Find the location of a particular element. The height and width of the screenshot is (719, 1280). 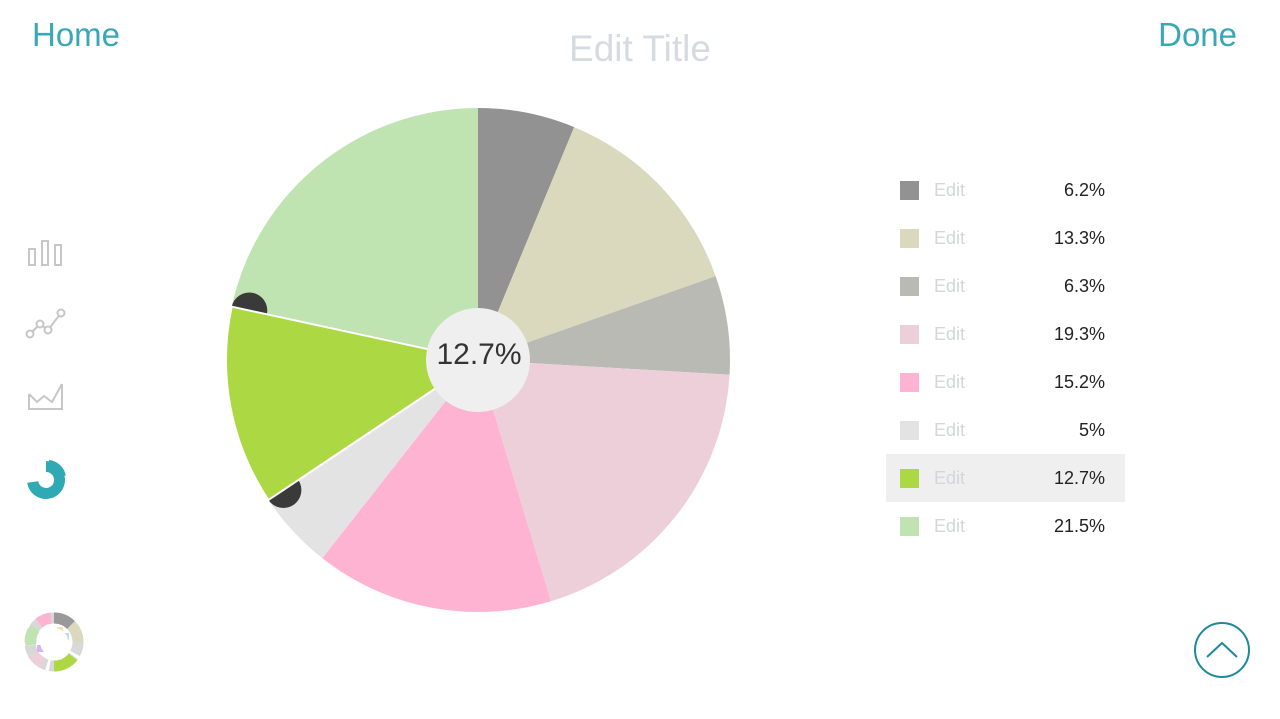

bar-chart-icon is located at coordinates (45, 255).